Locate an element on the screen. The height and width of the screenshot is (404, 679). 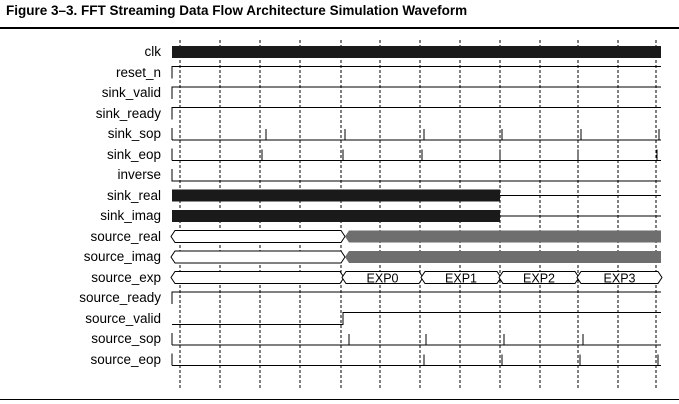
source-valid-waveform is located at coordinates (416, 318).